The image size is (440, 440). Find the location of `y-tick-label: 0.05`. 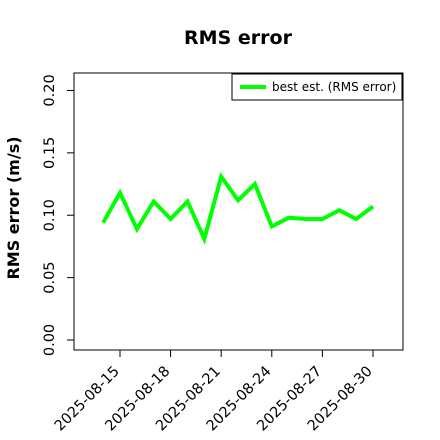

y-tick-label: 0.05 is located at coordinates (50, 277).